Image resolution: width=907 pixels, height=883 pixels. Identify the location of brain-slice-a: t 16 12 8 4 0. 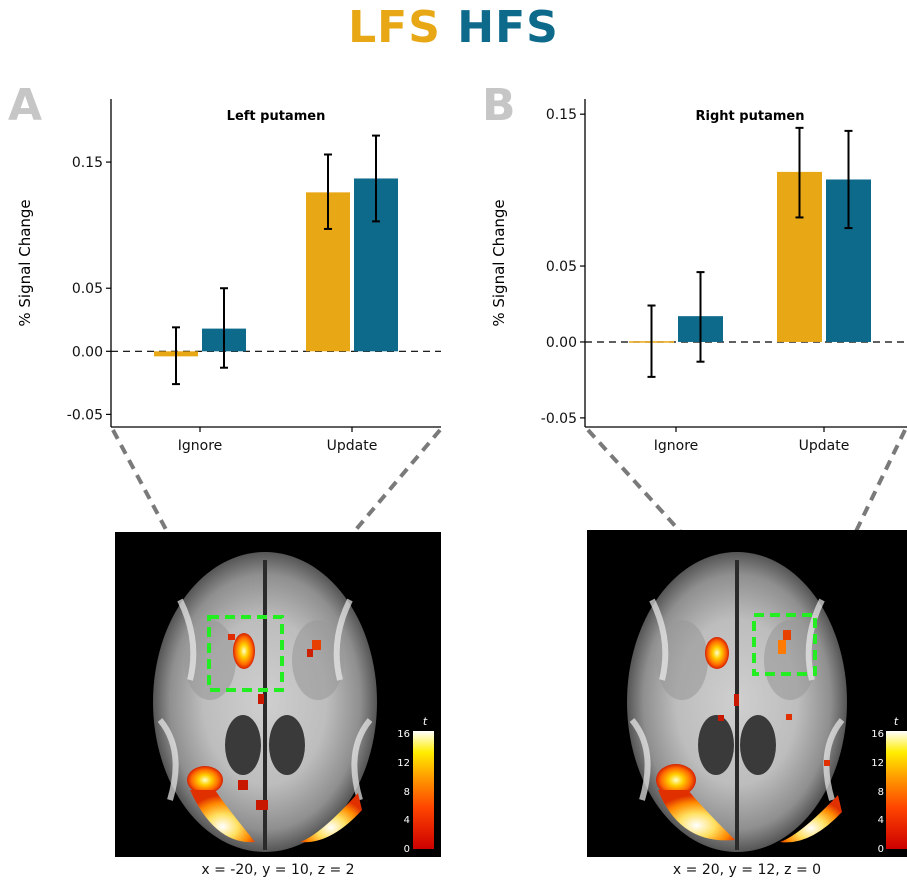
(278, 694).